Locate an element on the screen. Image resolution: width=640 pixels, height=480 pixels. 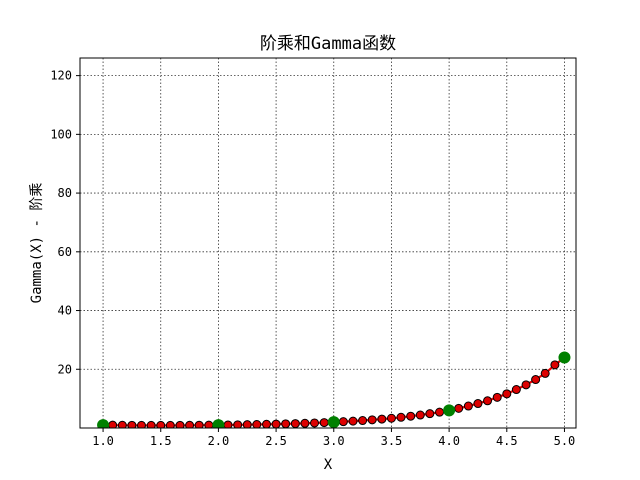
y-tick-label: 60 is located at coordinates (65, 252).